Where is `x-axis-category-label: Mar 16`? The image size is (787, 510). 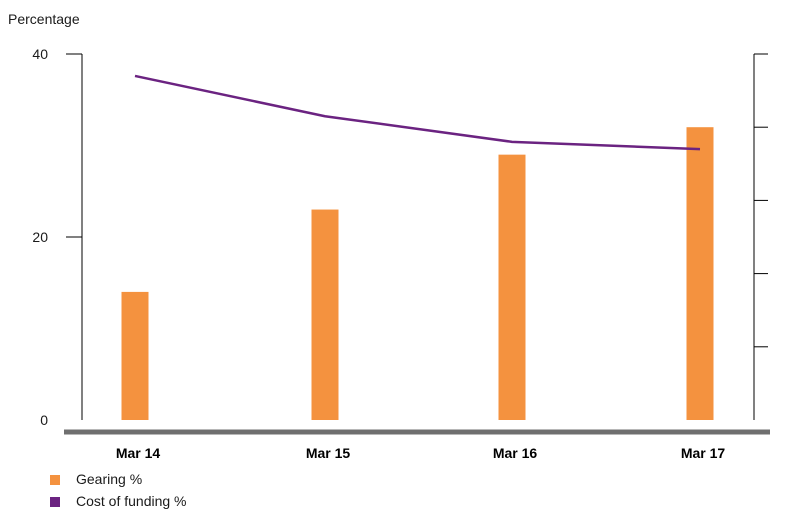 x-axis-category-label: Mar 16 is located at coordinates (515, 453).